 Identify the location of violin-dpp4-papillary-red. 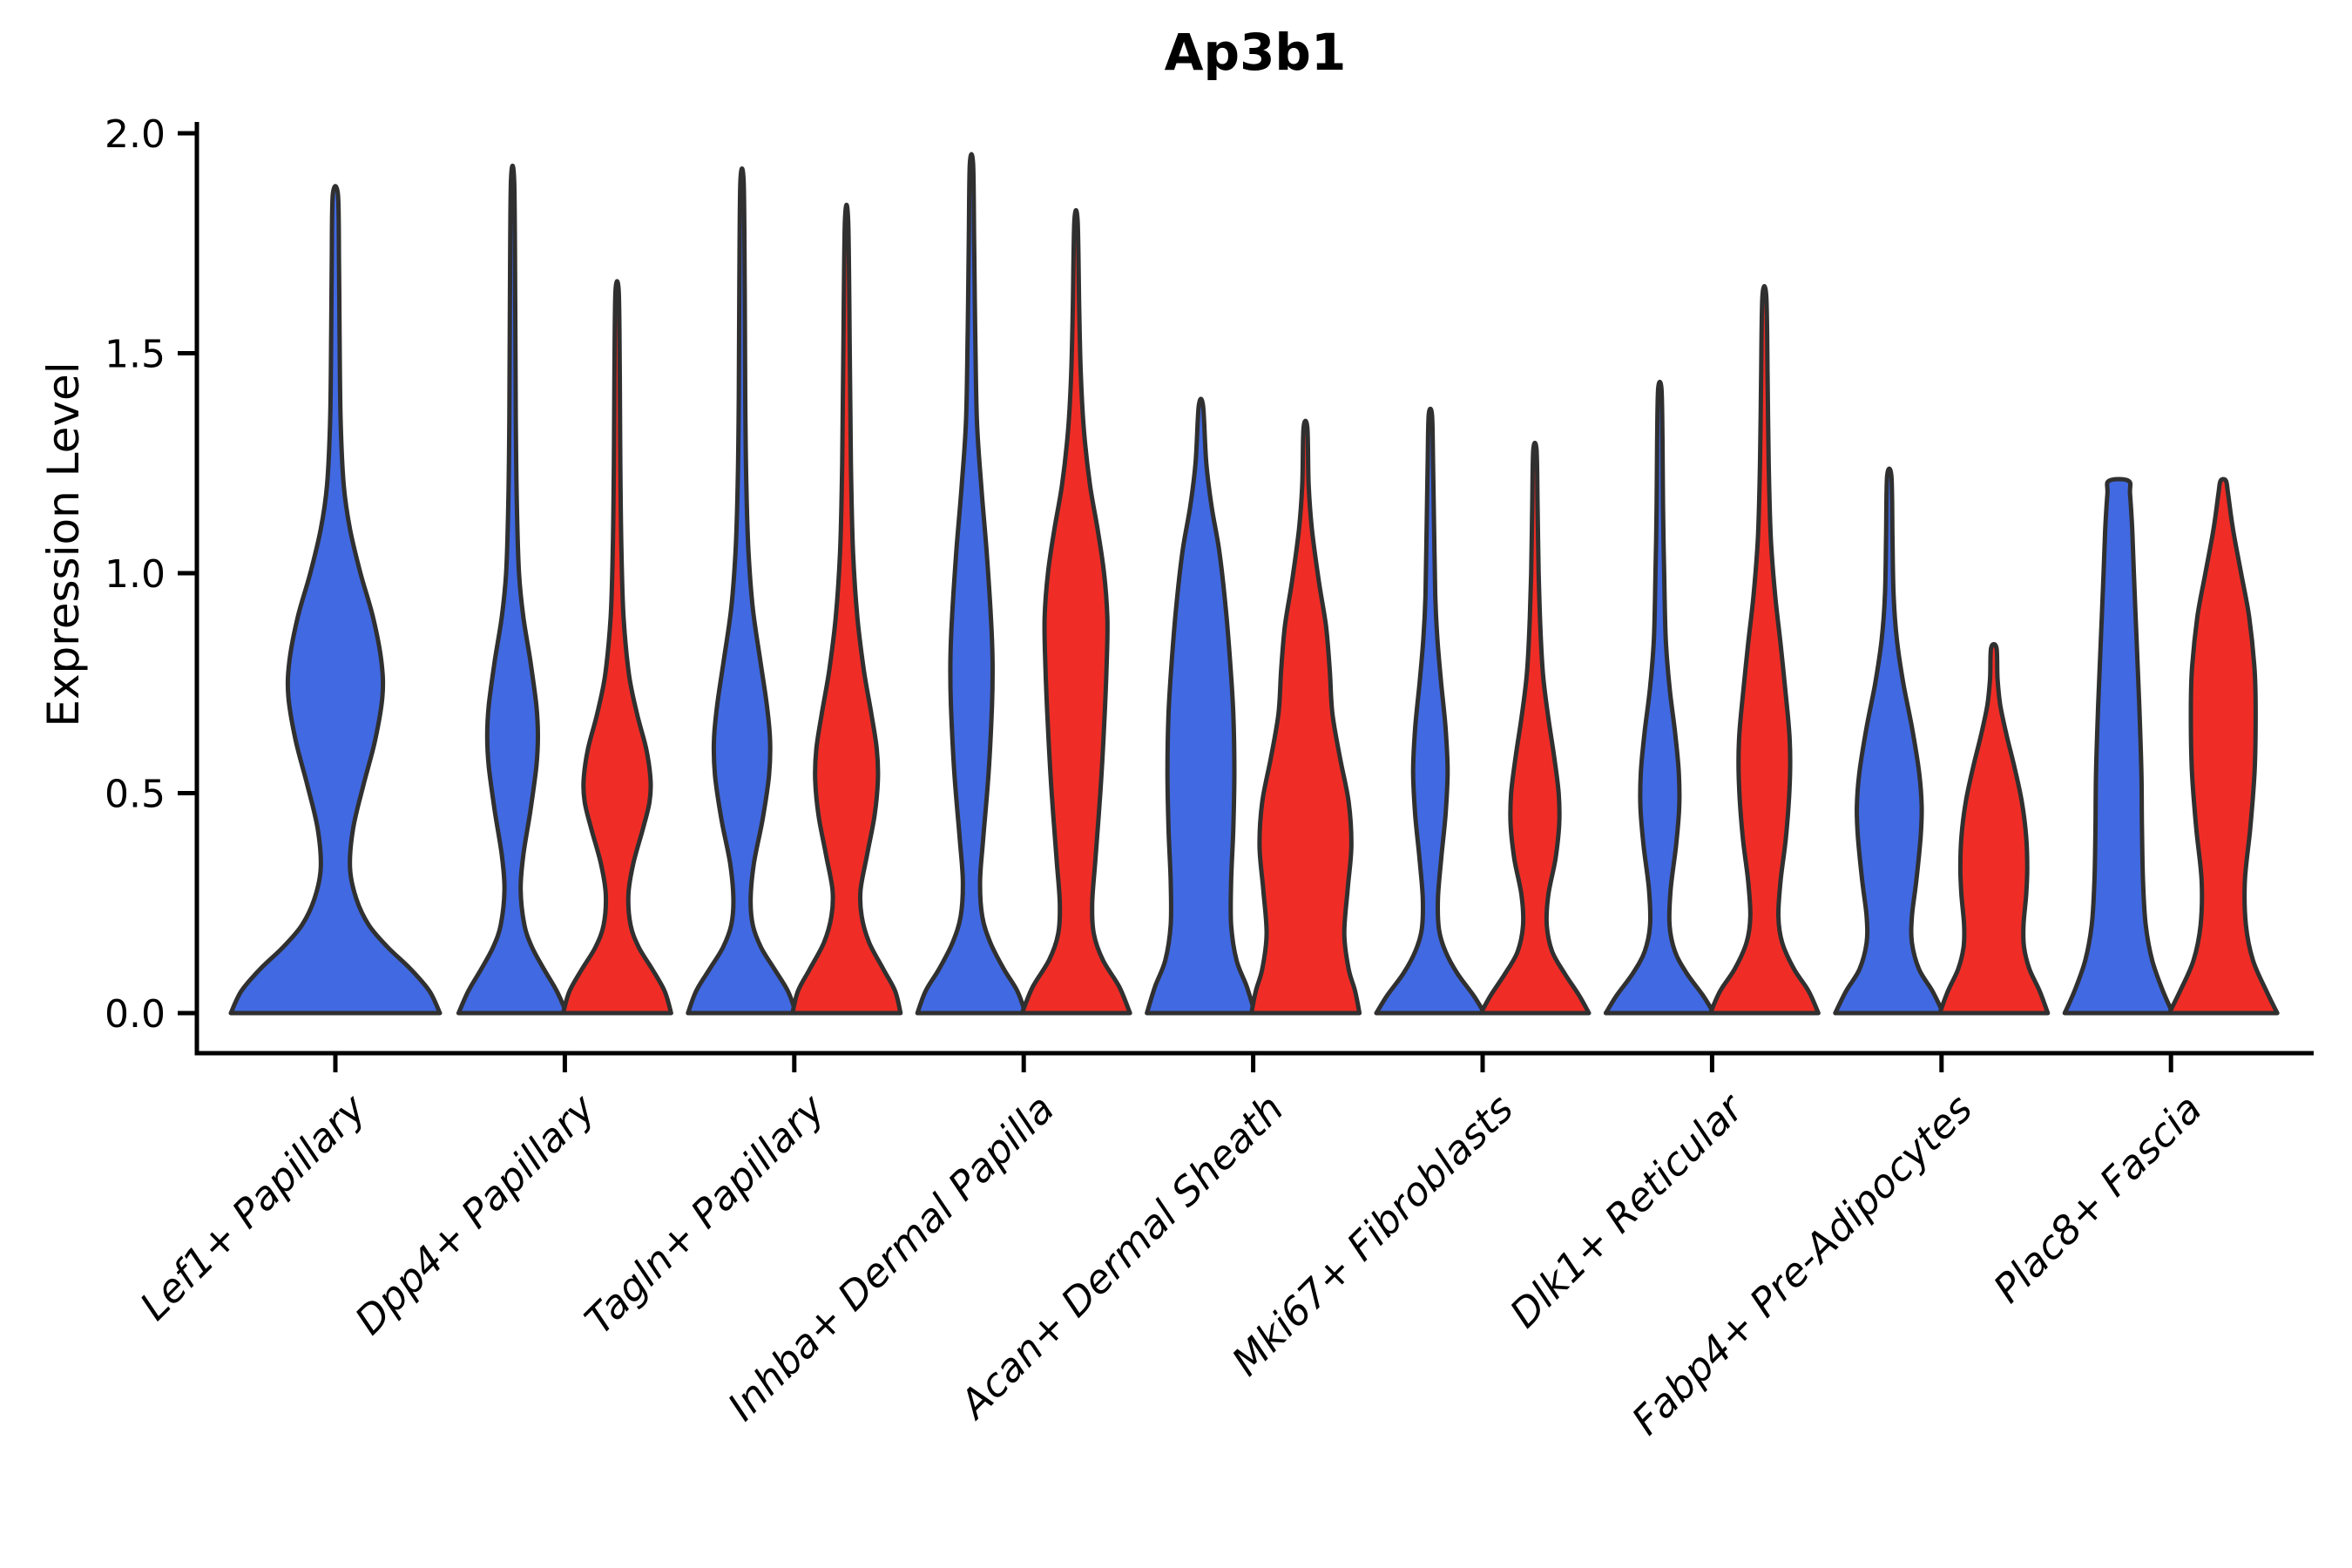
(616, 647).